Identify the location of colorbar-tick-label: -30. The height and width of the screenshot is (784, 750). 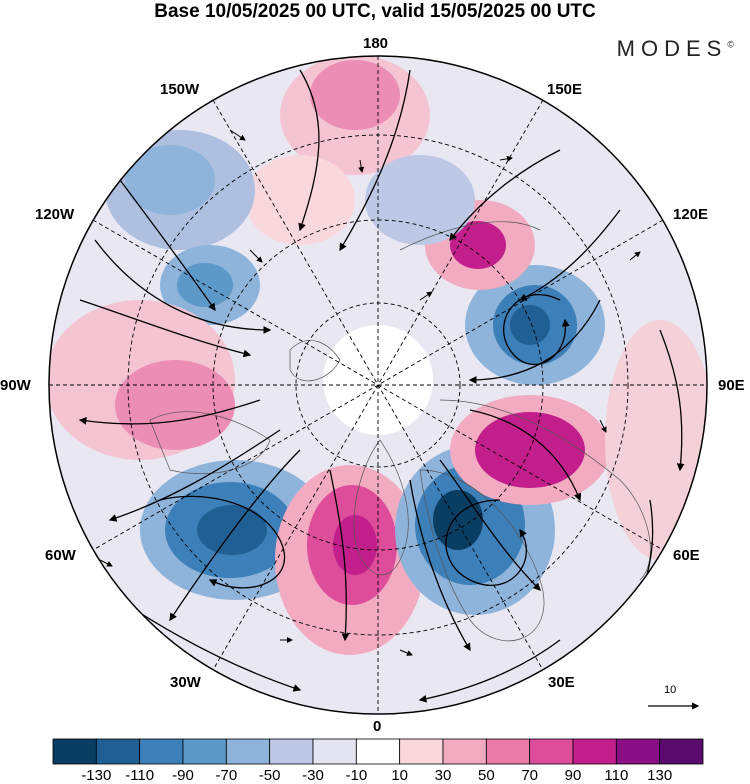
(313, 775).